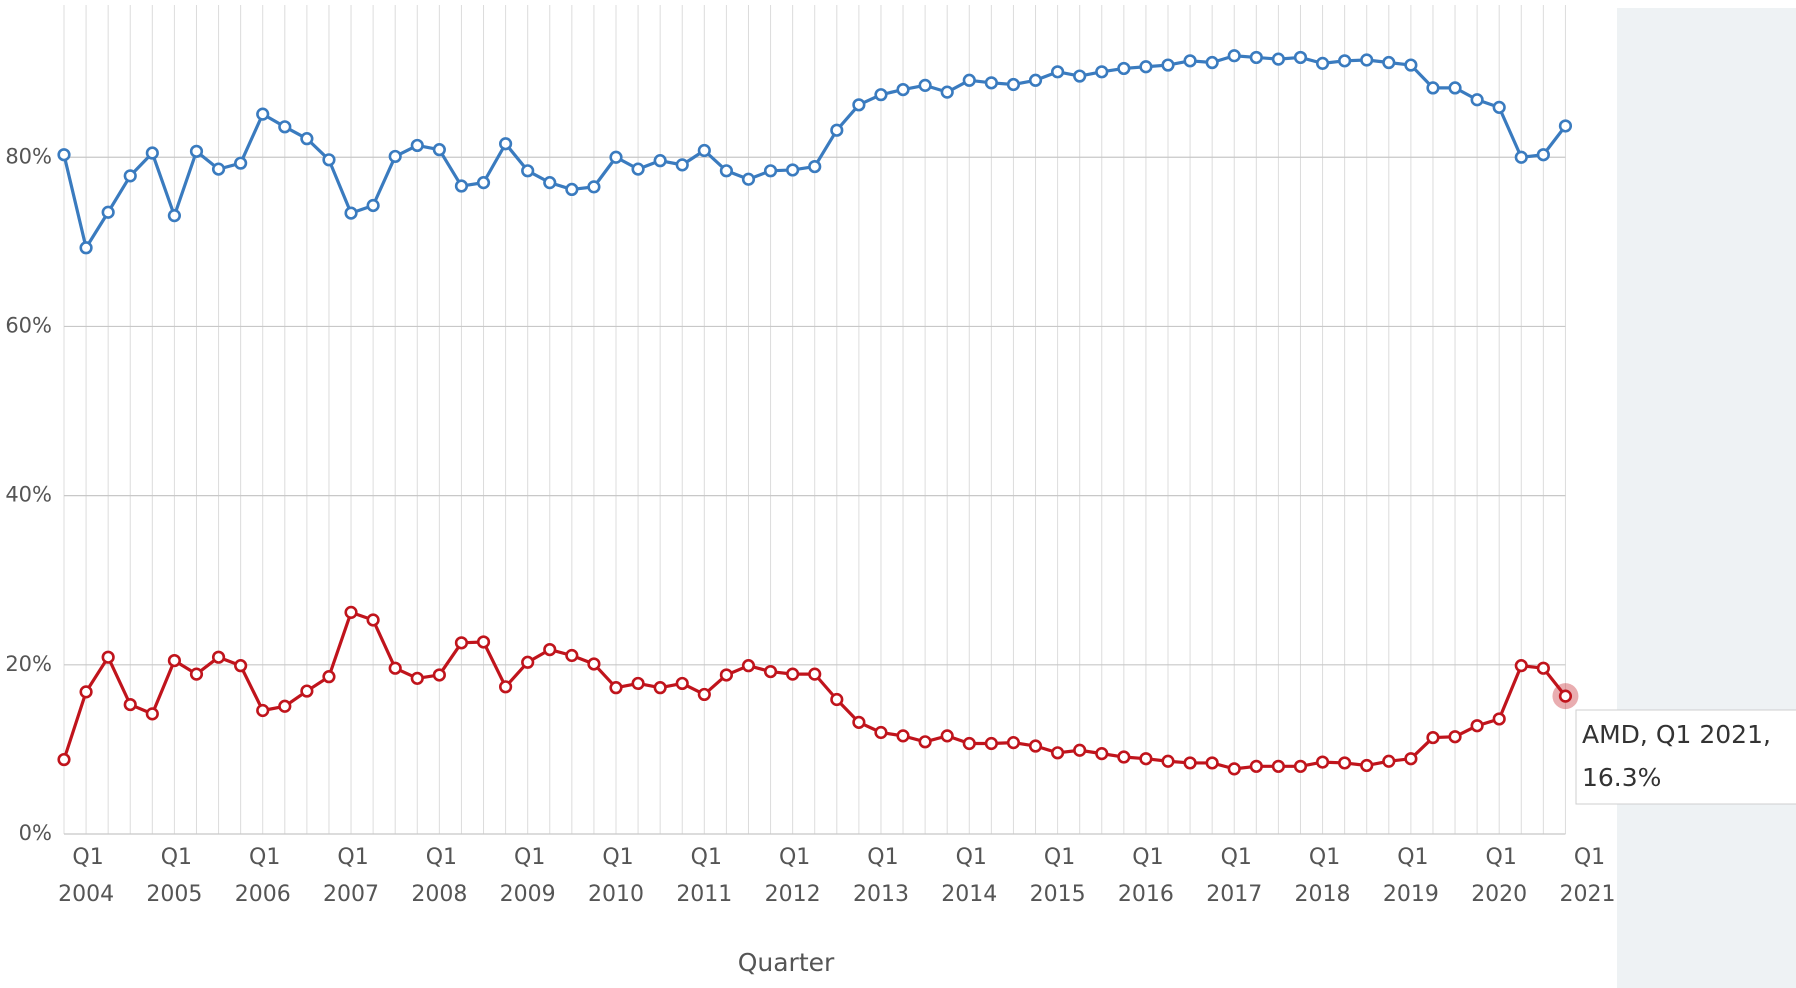 The width and height of the screenshot is (1796, 988). What do you see at coordinates (1676, 734) in the screenshot?
I see `tooltip-text: AMD, Q1 2021,` at bounding box center [1676, 734].